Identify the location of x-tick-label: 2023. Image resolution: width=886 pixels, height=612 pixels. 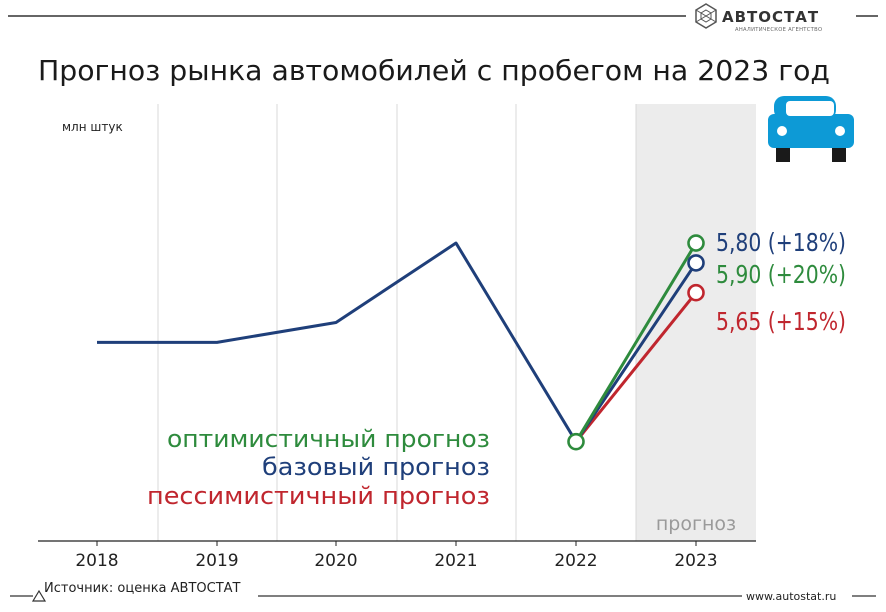
(695, 561).